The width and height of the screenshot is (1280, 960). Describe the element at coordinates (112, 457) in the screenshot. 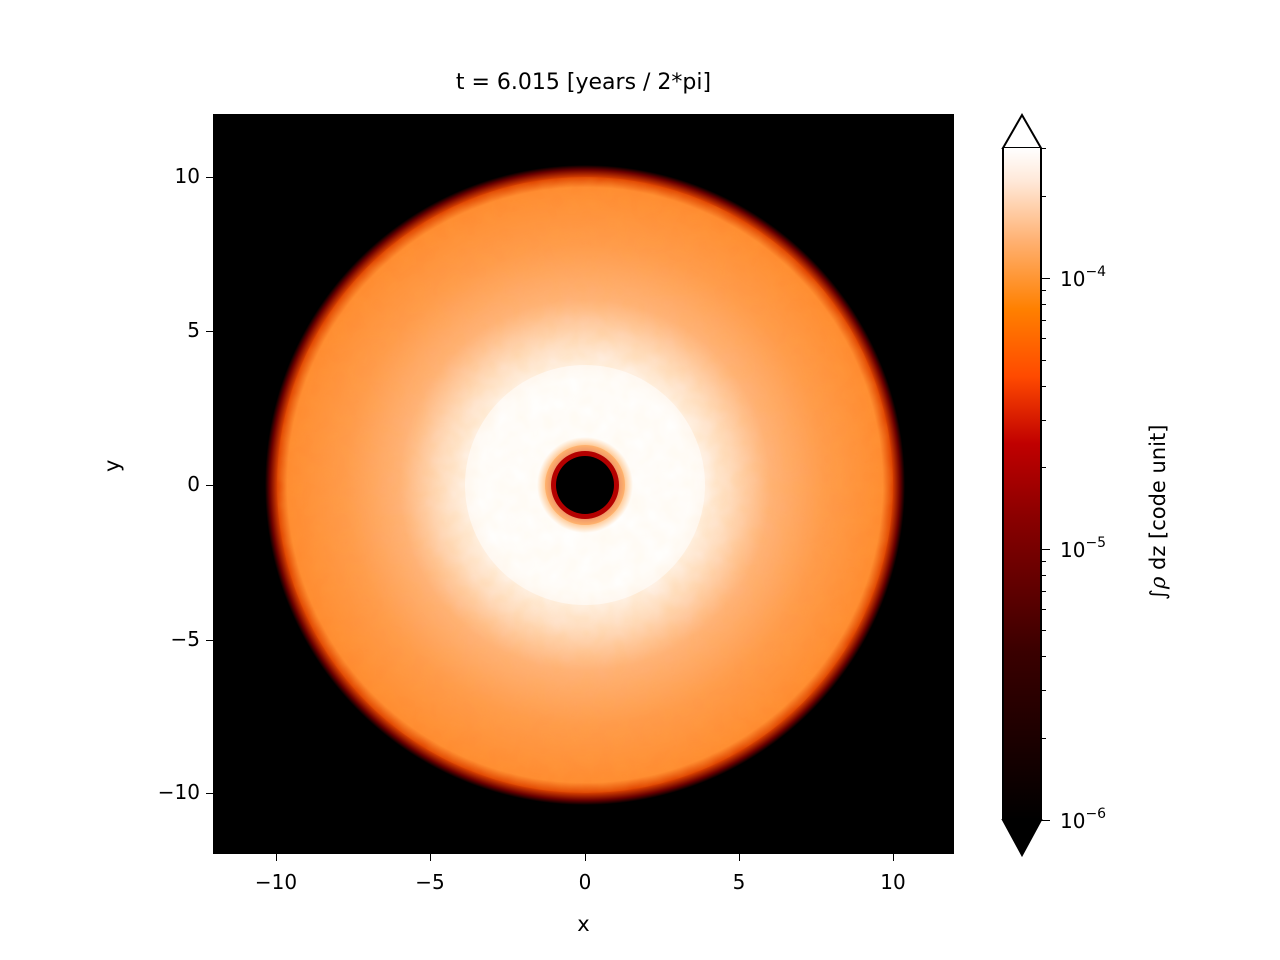

I see `y-axis-label: y` at that location.